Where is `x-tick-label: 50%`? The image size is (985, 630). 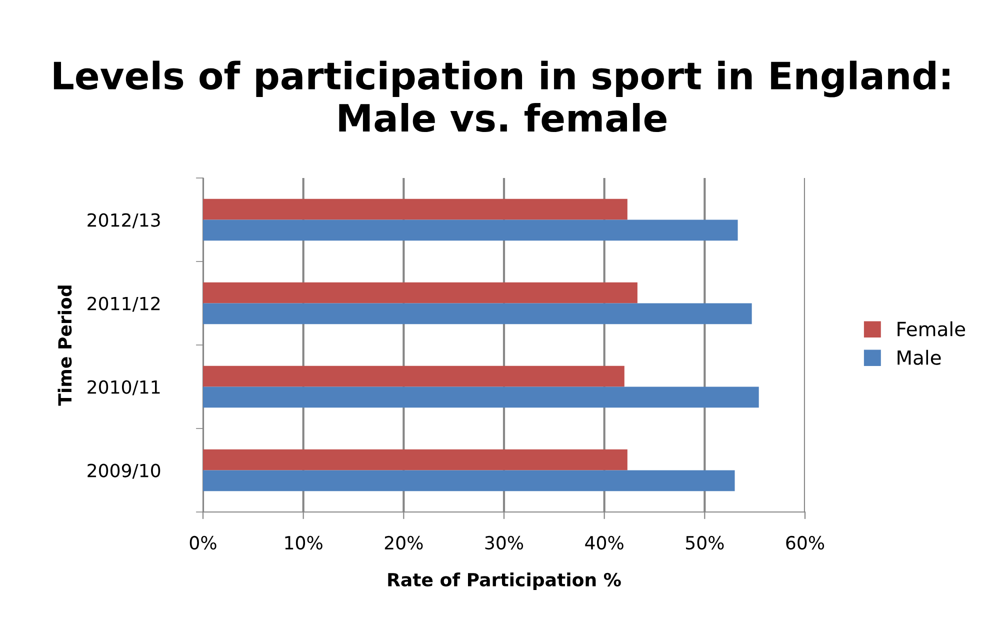
x-tick-label: 50% is located at coordinates (705, 543).